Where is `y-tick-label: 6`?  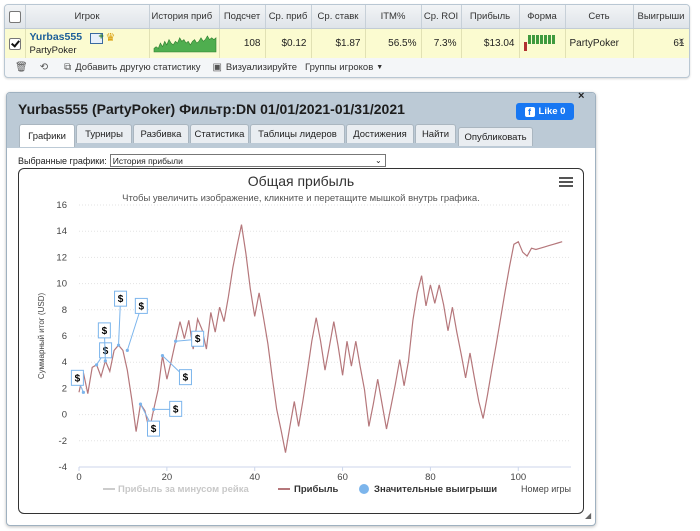 y-tick-label: 6 is located at coordinates (64, 336).